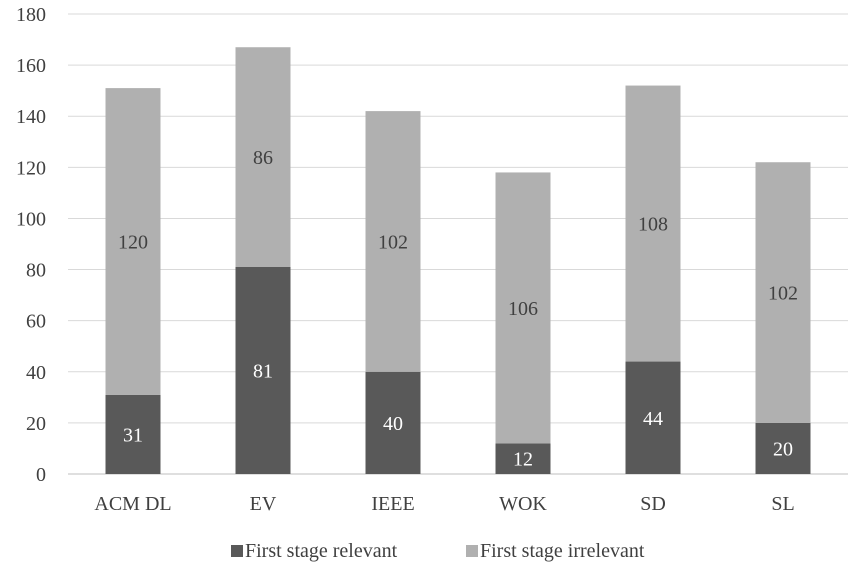 The image size is (861, 570). I want to click on data-label: 31, so click(133, 435).